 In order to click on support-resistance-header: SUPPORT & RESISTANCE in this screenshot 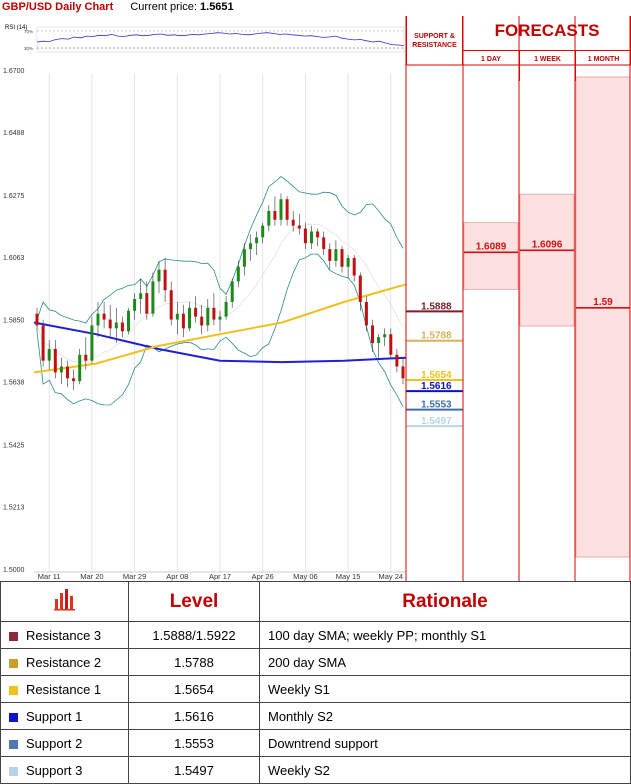, I will do `click(434, 40)`.